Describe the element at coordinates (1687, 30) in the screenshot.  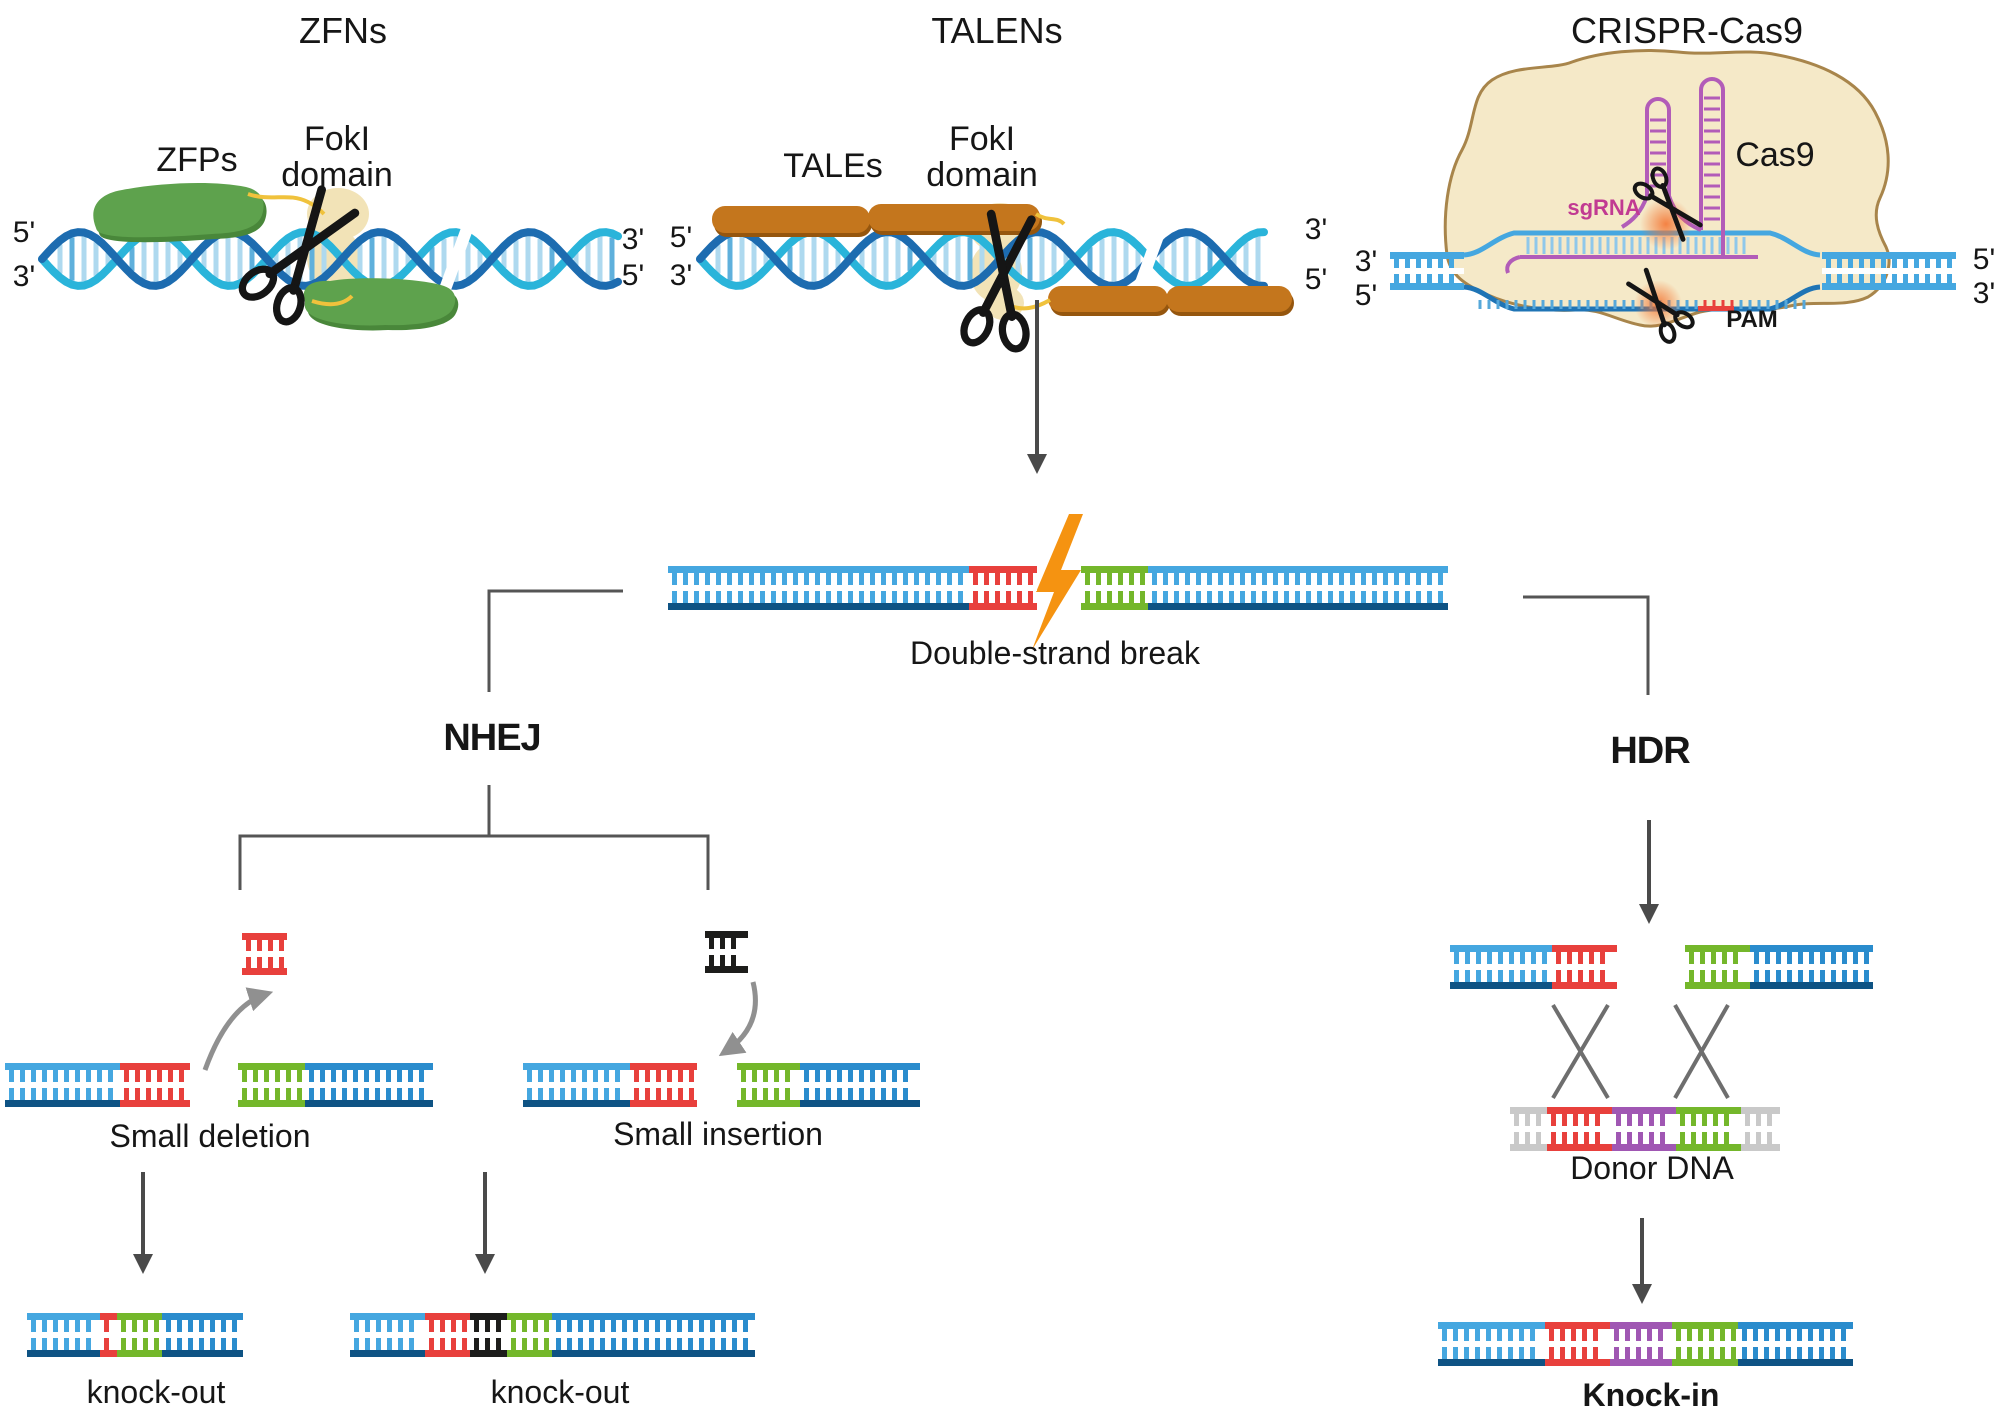
I see `crispr-title: CRISPR-Cas9` at that location.